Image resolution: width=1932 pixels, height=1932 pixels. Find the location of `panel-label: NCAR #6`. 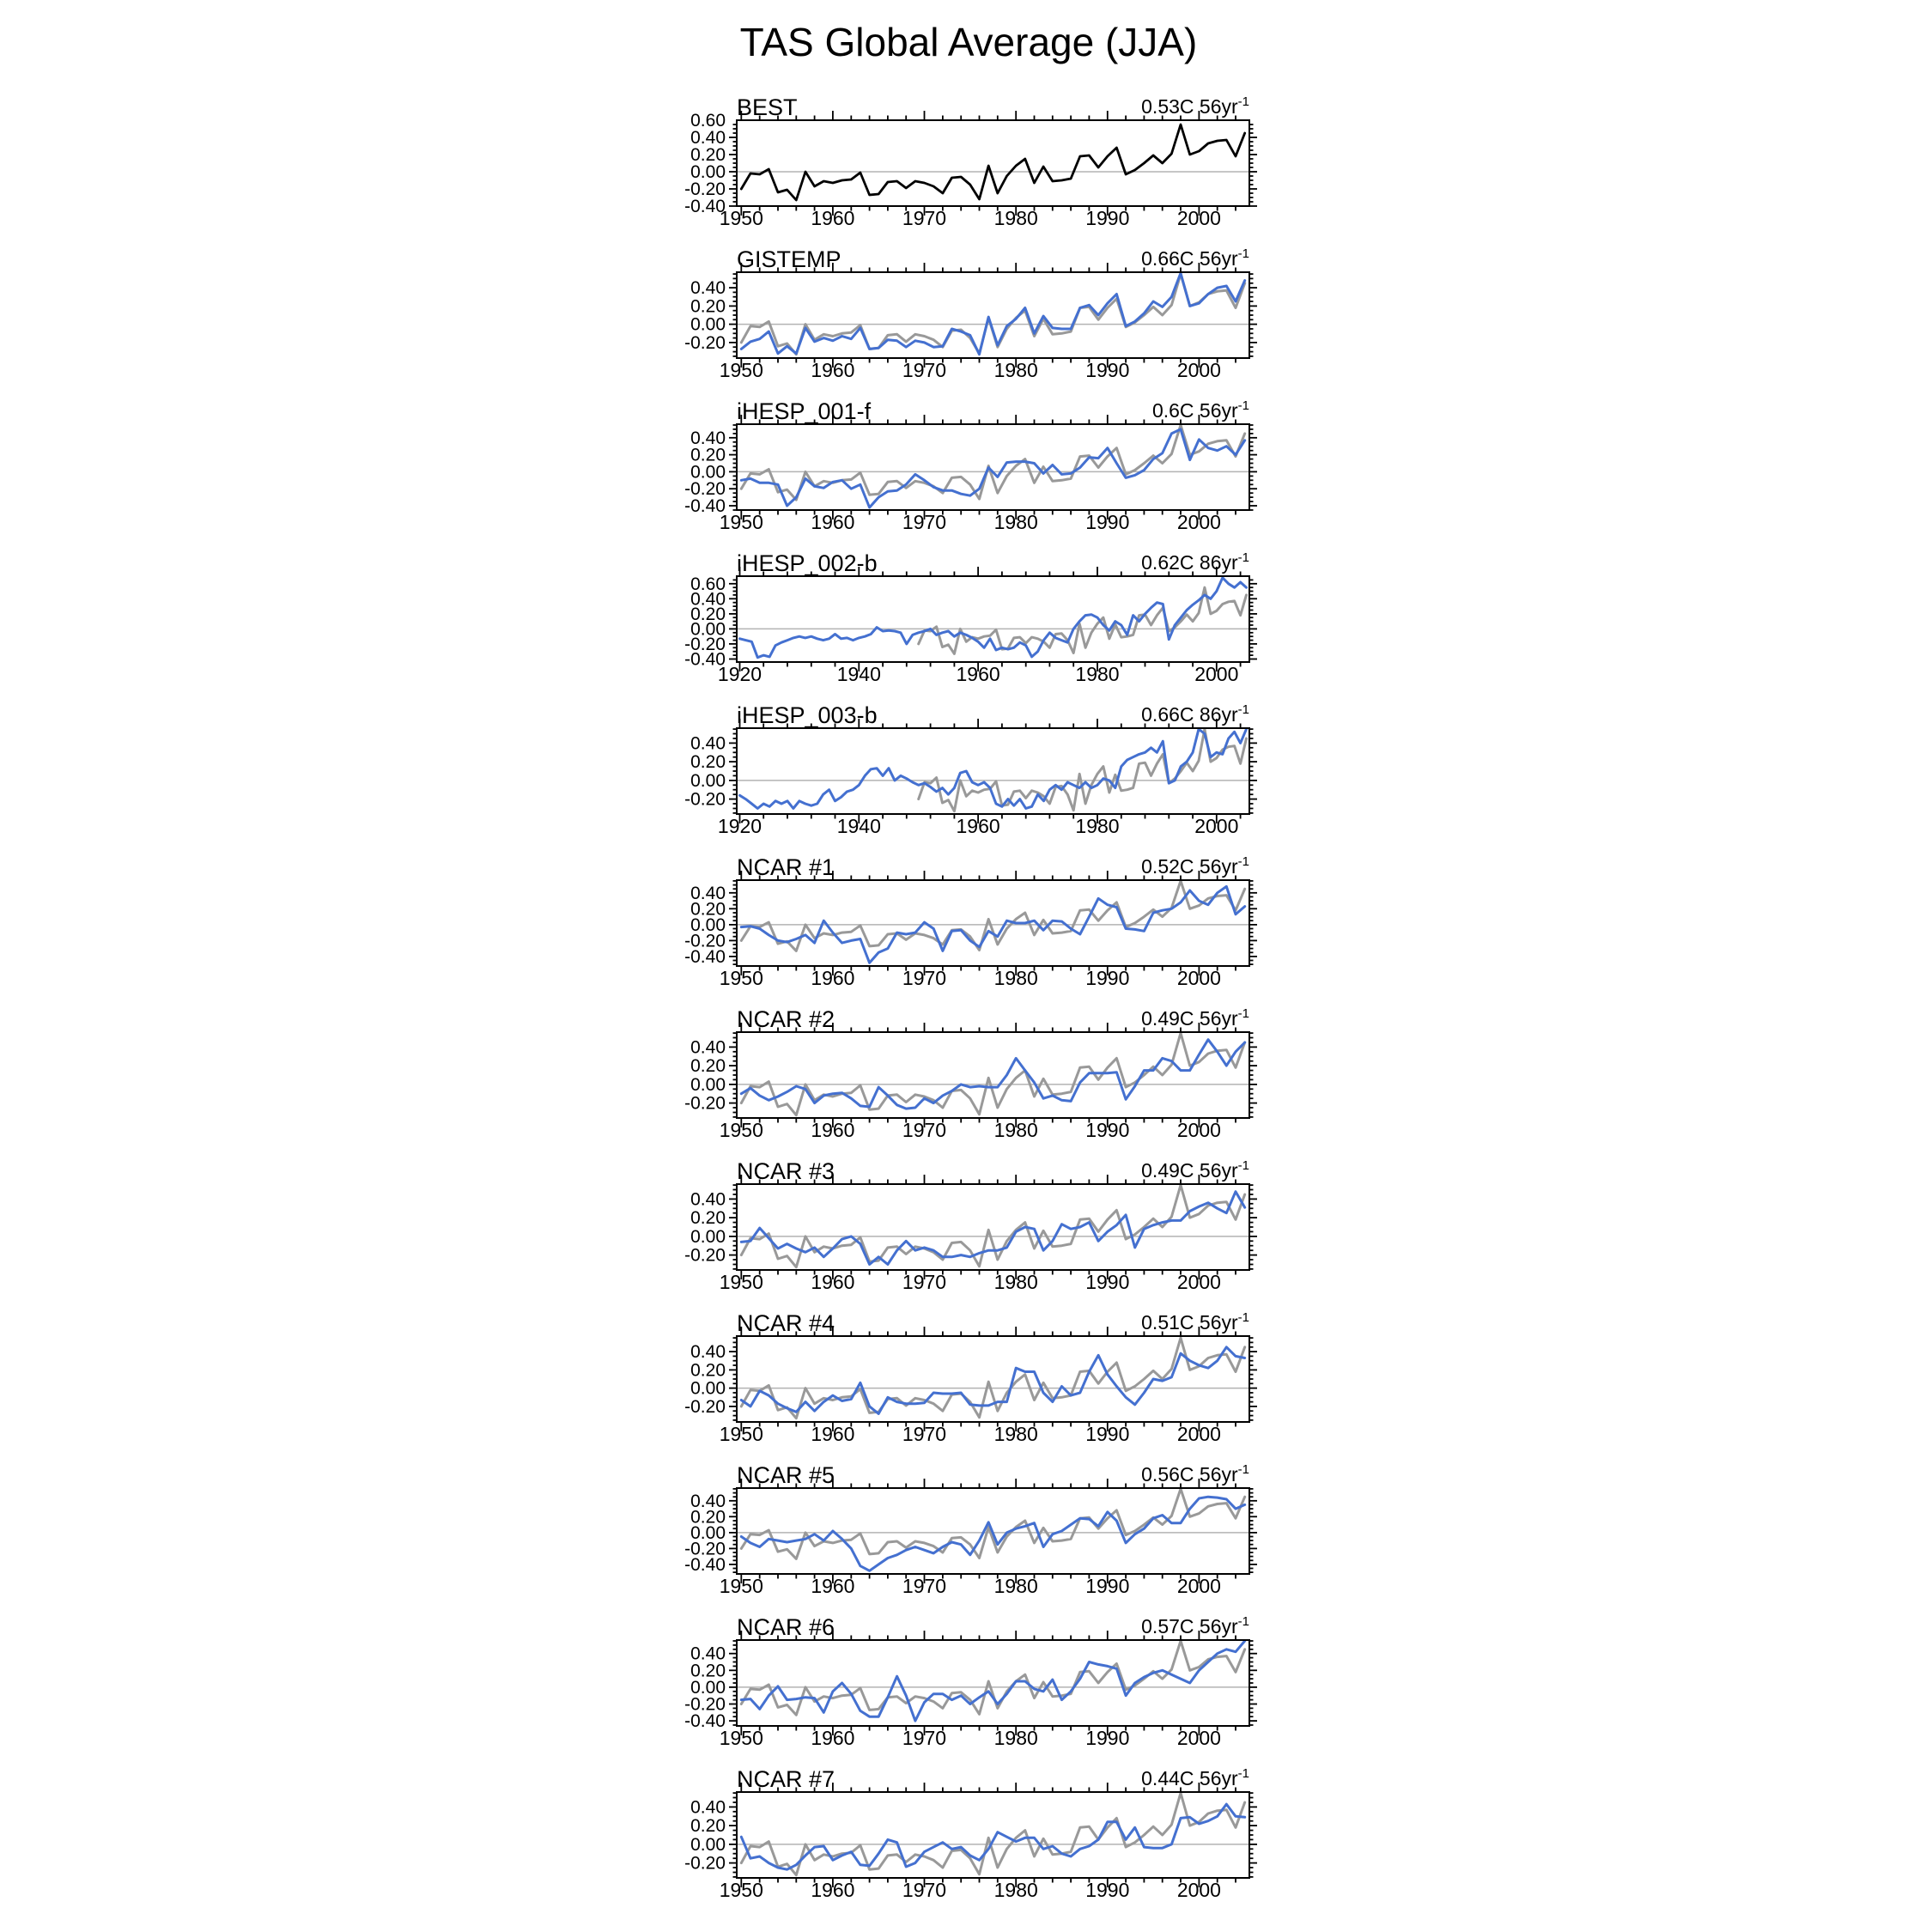

panel-label: NCAR #6 is located at coordinates (786, 1627).